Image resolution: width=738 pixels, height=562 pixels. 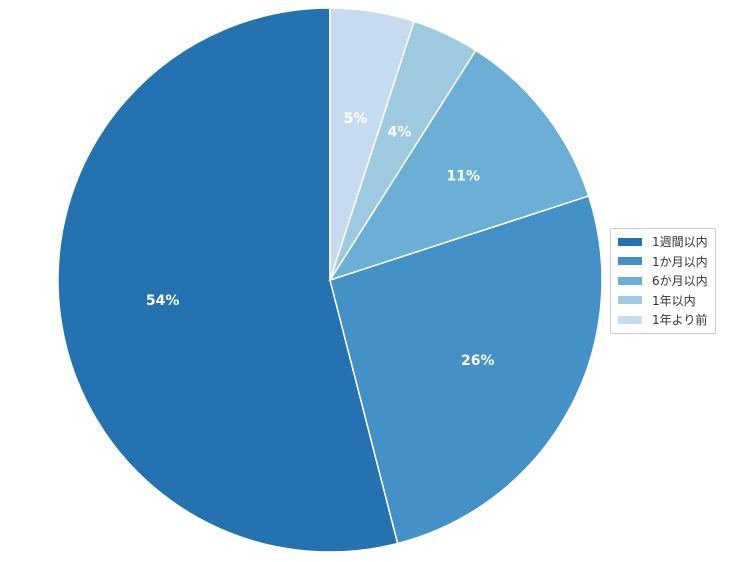 I want to click on legend-label: 1週間以内, so click(x=680, y=242).